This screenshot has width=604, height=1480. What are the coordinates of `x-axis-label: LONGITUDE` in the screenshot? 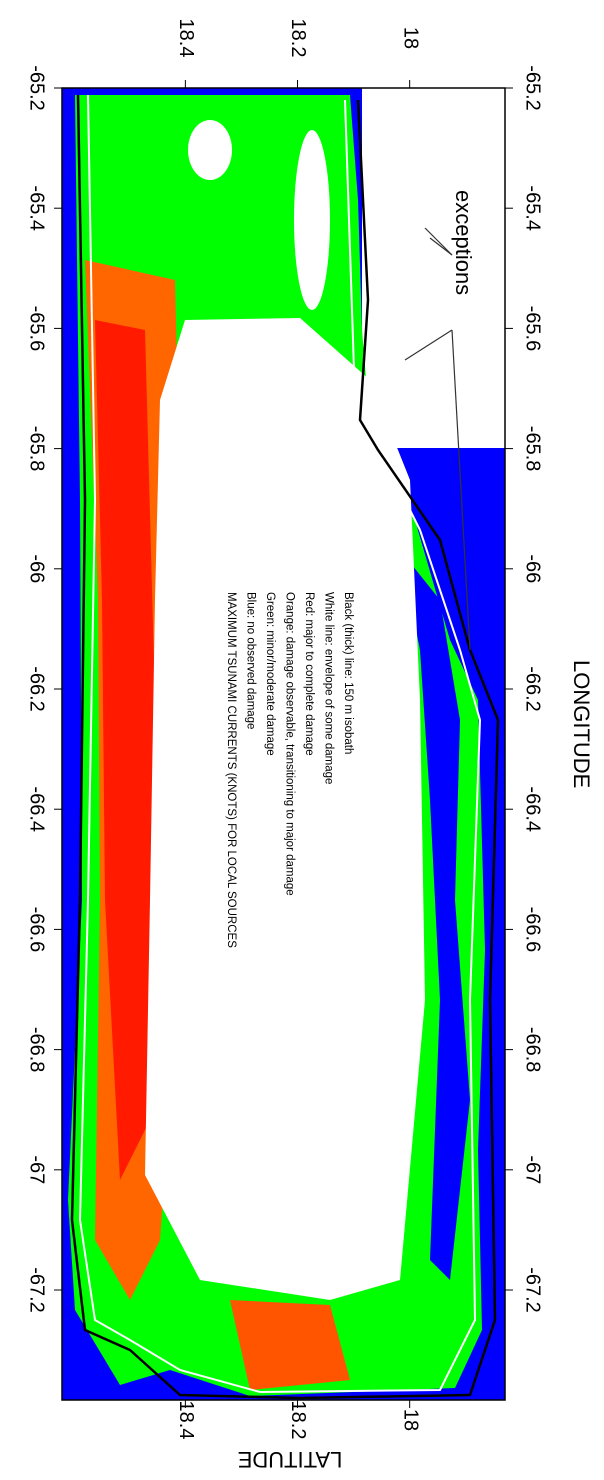 It's located at (581, 724).